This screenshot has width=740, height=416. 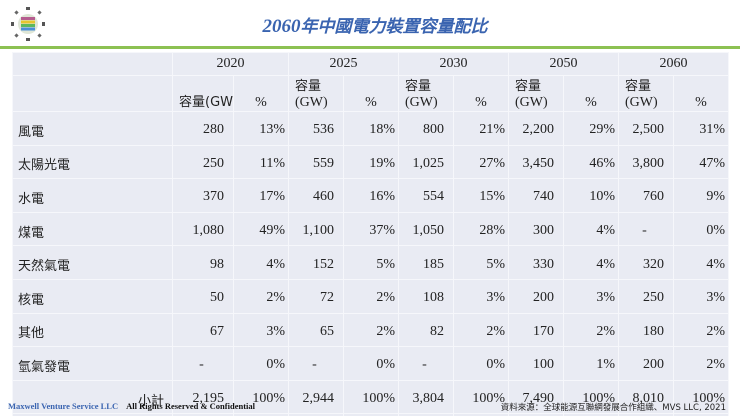 I want to click on table-row: 風電 280 13% 536 18% 800 21% 2,200 29% 2,500 31%, so click(x=370, y=128).